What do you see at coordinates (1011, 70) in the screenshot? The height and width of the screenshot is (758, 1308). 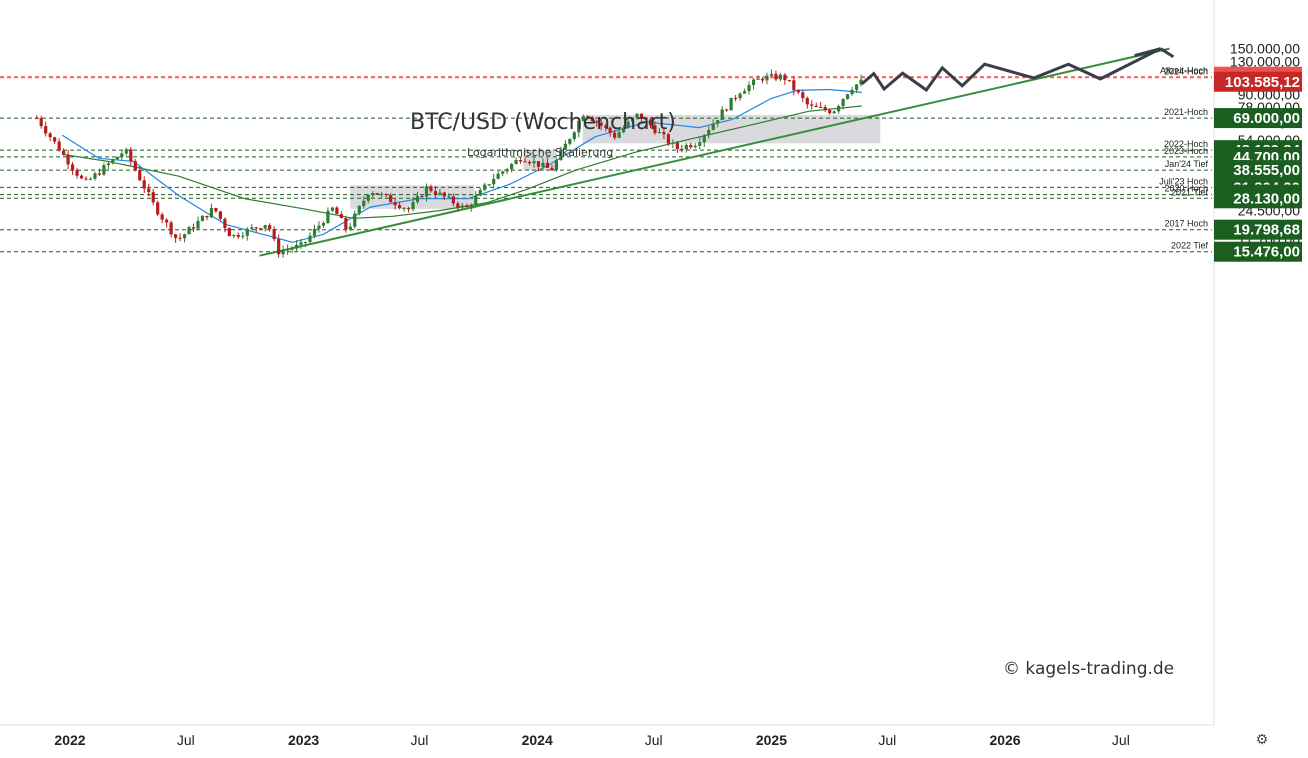 I see `projection-path` at bounding box center [1011, 70].